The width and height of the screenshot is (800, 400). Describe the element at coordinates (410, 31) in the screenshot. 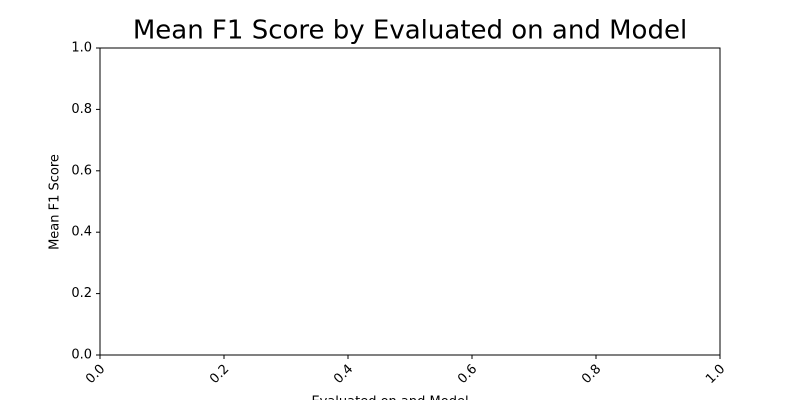

I see `chart-title: Mean F1 Score by Evaluated on and Model` at that location.